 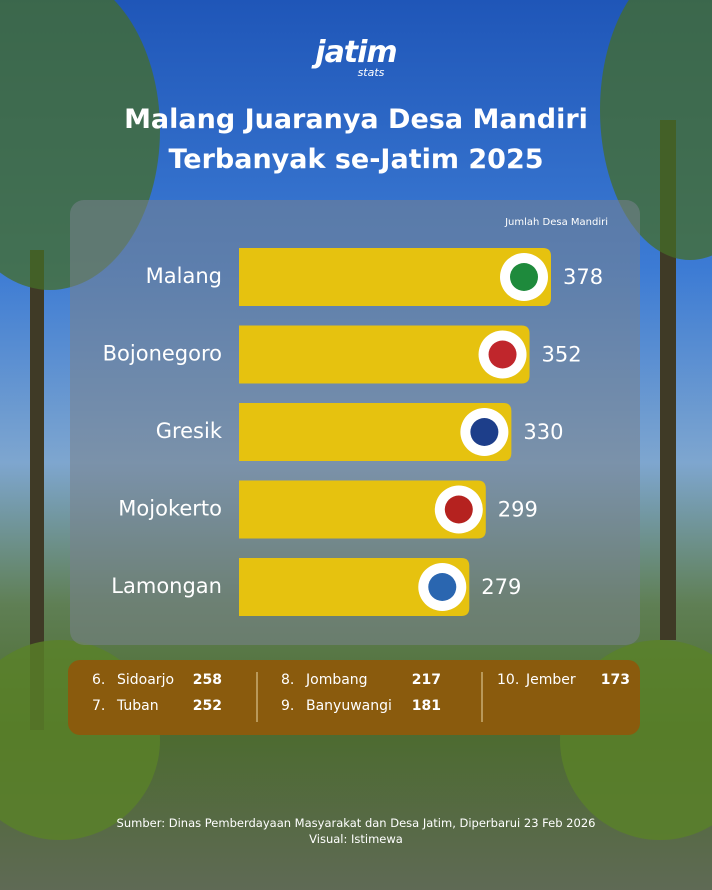 What do you see at coordinates (550, 680) in the screenshot?
I see `region-name: Jember` at bounding box center [550, 680].